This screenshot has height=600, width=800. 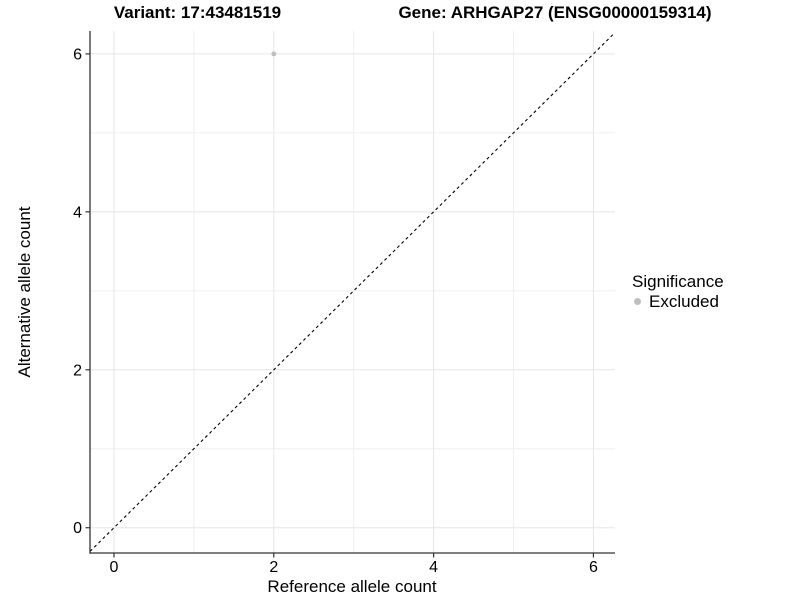 I want to click on y-axis-title: Alternative allele count, so click(x=24, y=292).